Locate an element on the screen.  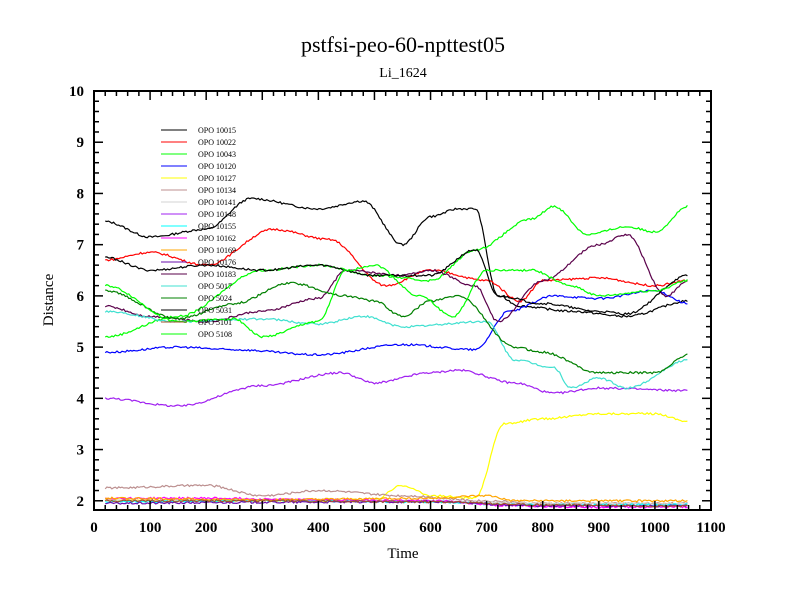
legend-label: OPO 10127 is located at coordinates (217, 178).